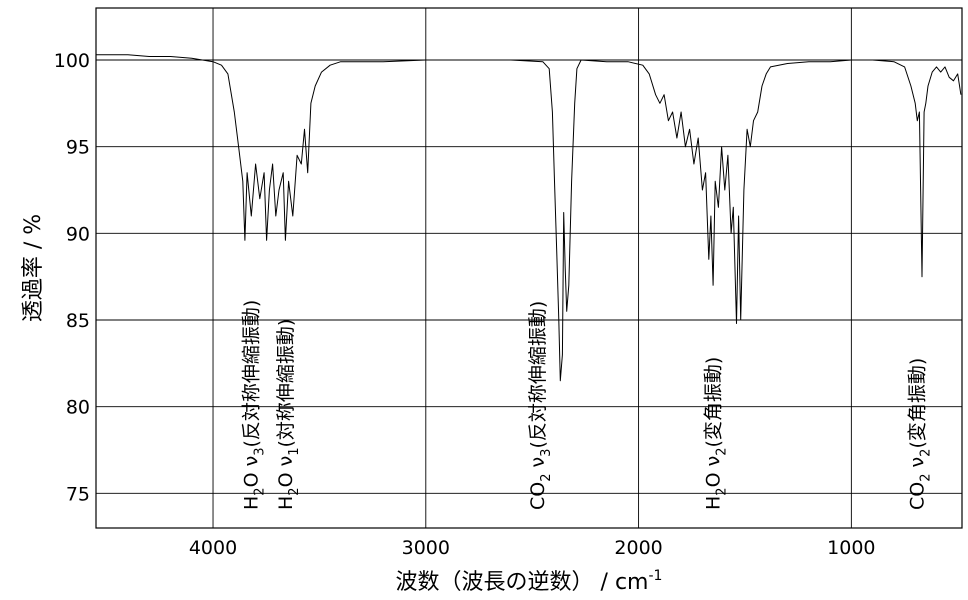 Image resolution: width=968 pixels, height=600 pixels. Describe the element at coordinates (426, 548) in the screenshot. I see `x-tick-label: 3000` at that location.